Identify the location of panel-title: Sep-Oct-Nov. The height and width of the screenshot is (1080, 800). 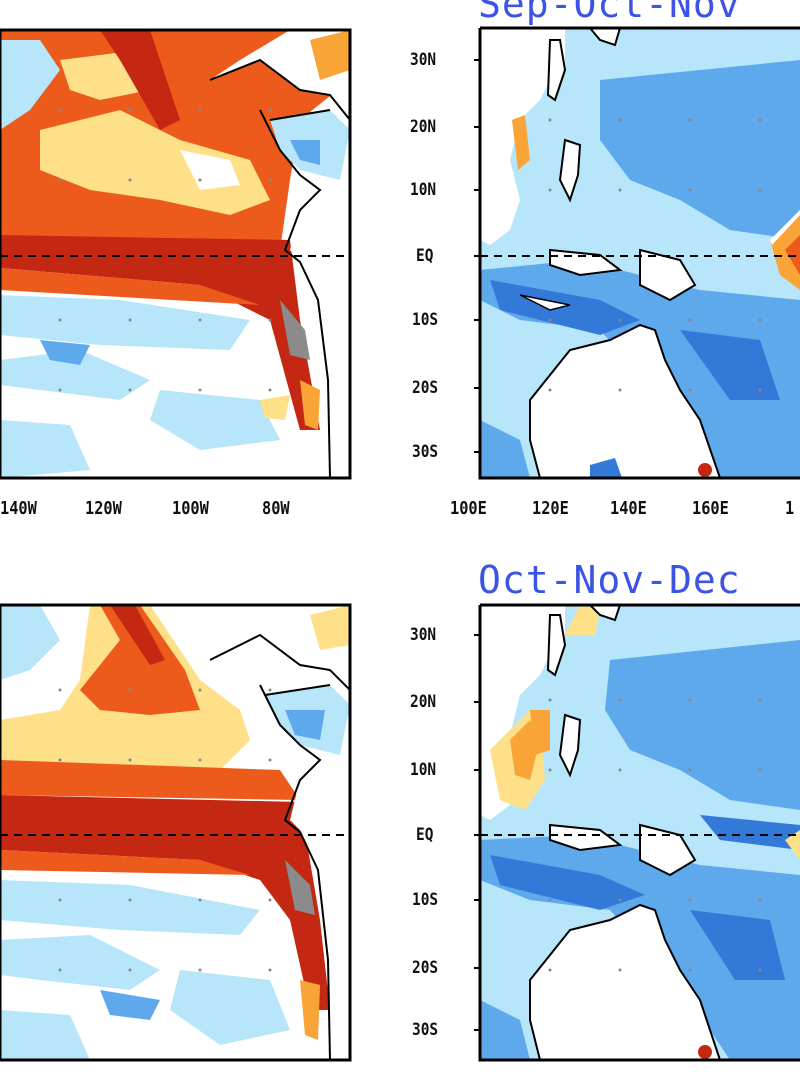
(609, 13).